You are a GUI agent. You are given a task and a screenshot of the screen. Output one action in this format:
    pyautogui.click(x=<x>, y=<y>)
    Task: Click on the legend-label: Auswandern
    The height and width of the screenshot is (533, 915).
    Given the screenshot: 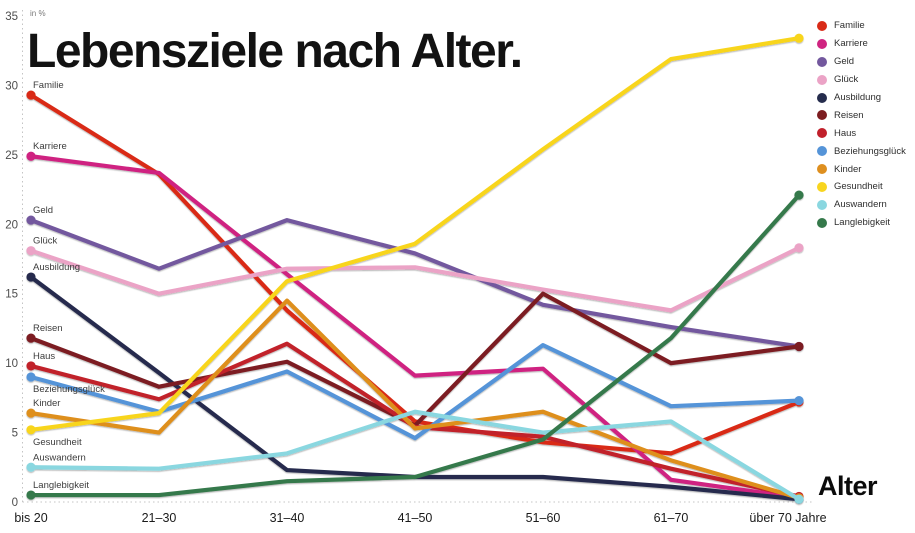 What is the action you would take?
    pyautogui.click(x=860, y=205)
    